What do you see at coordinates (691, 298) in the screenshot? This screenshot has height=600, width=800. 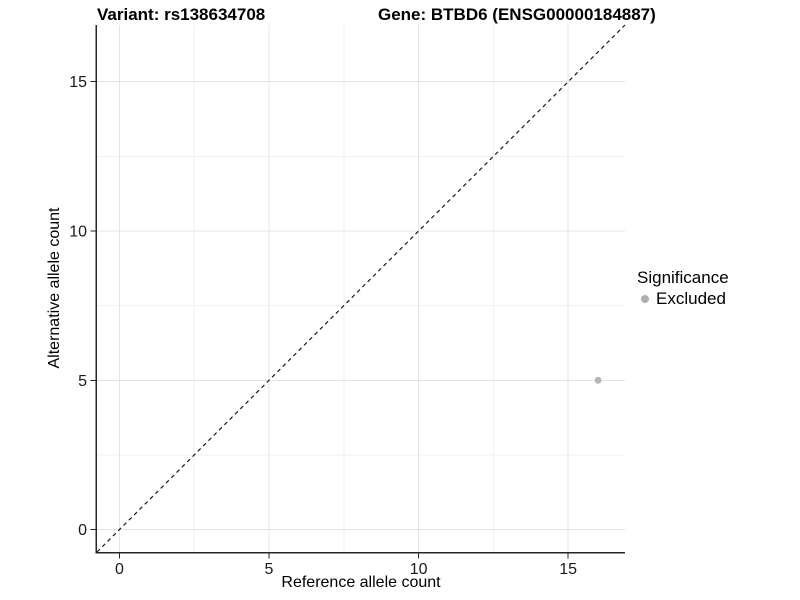 I see `legend-item-label: Excluded` at bounding box center [691, 298].